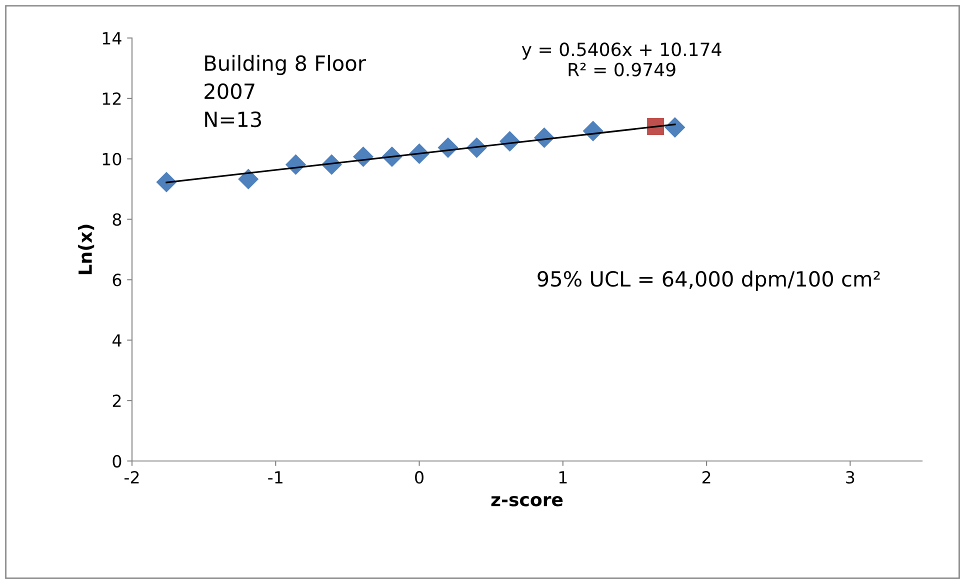 This screenshot has height=584, width=965. I want to click on y-tick-label: 14, so click(112, 38).